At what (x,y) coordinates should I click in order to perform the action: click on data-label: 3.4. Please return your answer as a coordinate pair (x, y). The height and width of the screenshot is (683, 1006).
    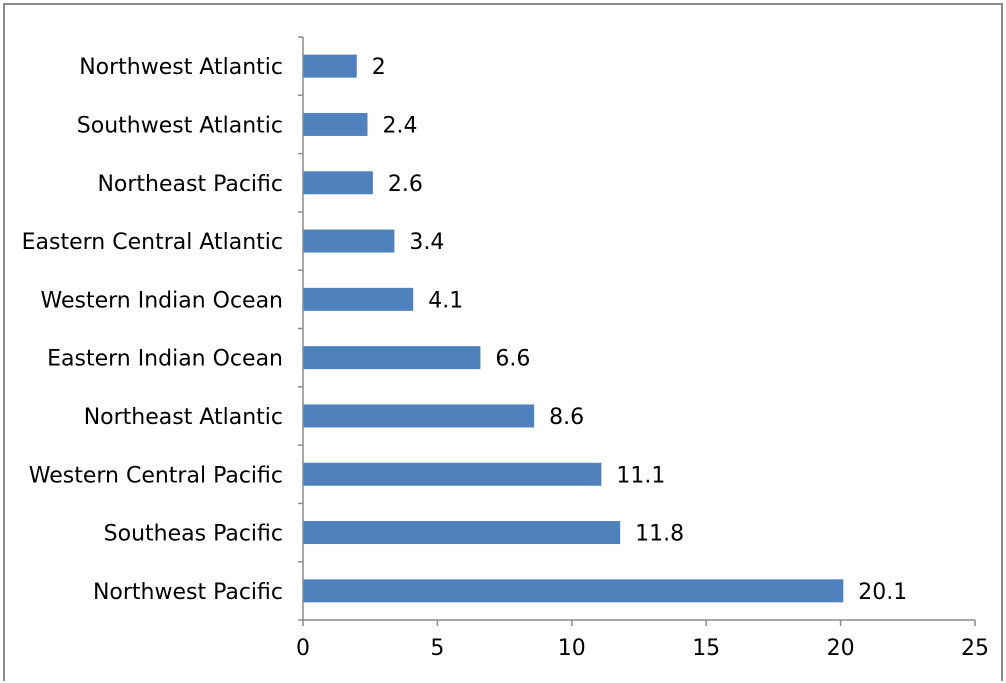
    Looking at the image, I should click on (426, 242).